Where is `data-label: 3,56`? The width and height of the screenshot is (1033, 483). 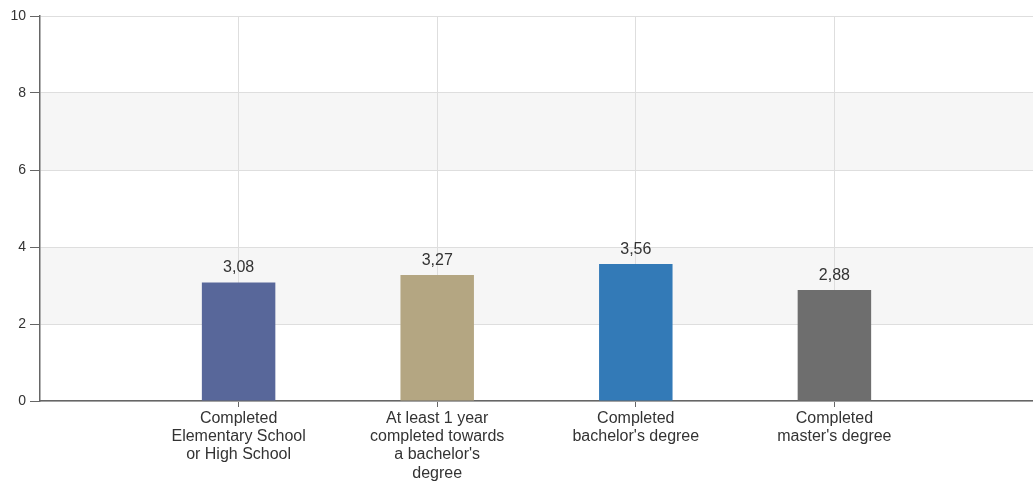 data-label: 3,56 is located at coordinates (636, 248).